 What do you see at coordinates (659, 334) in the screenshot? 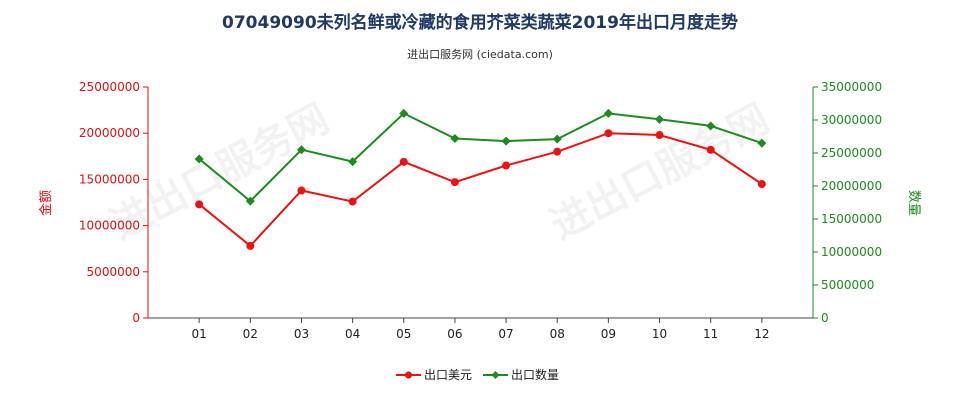
I see `x-tick-label: 10` at bounding box center [659, 334].